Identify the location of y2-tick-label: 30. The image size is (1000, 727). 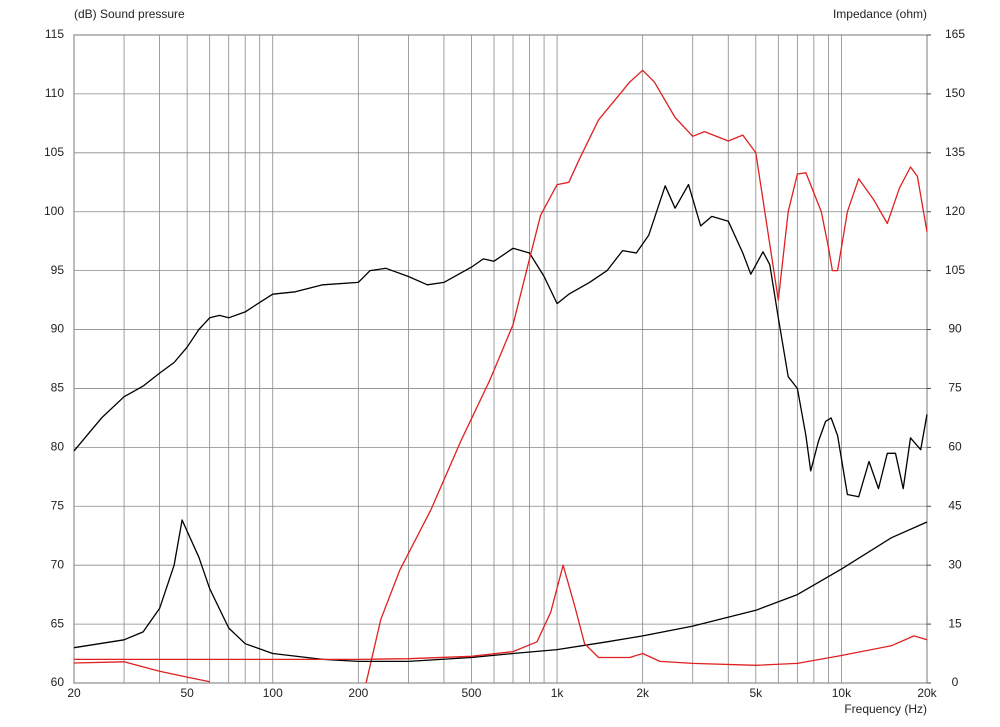
(955, 564).